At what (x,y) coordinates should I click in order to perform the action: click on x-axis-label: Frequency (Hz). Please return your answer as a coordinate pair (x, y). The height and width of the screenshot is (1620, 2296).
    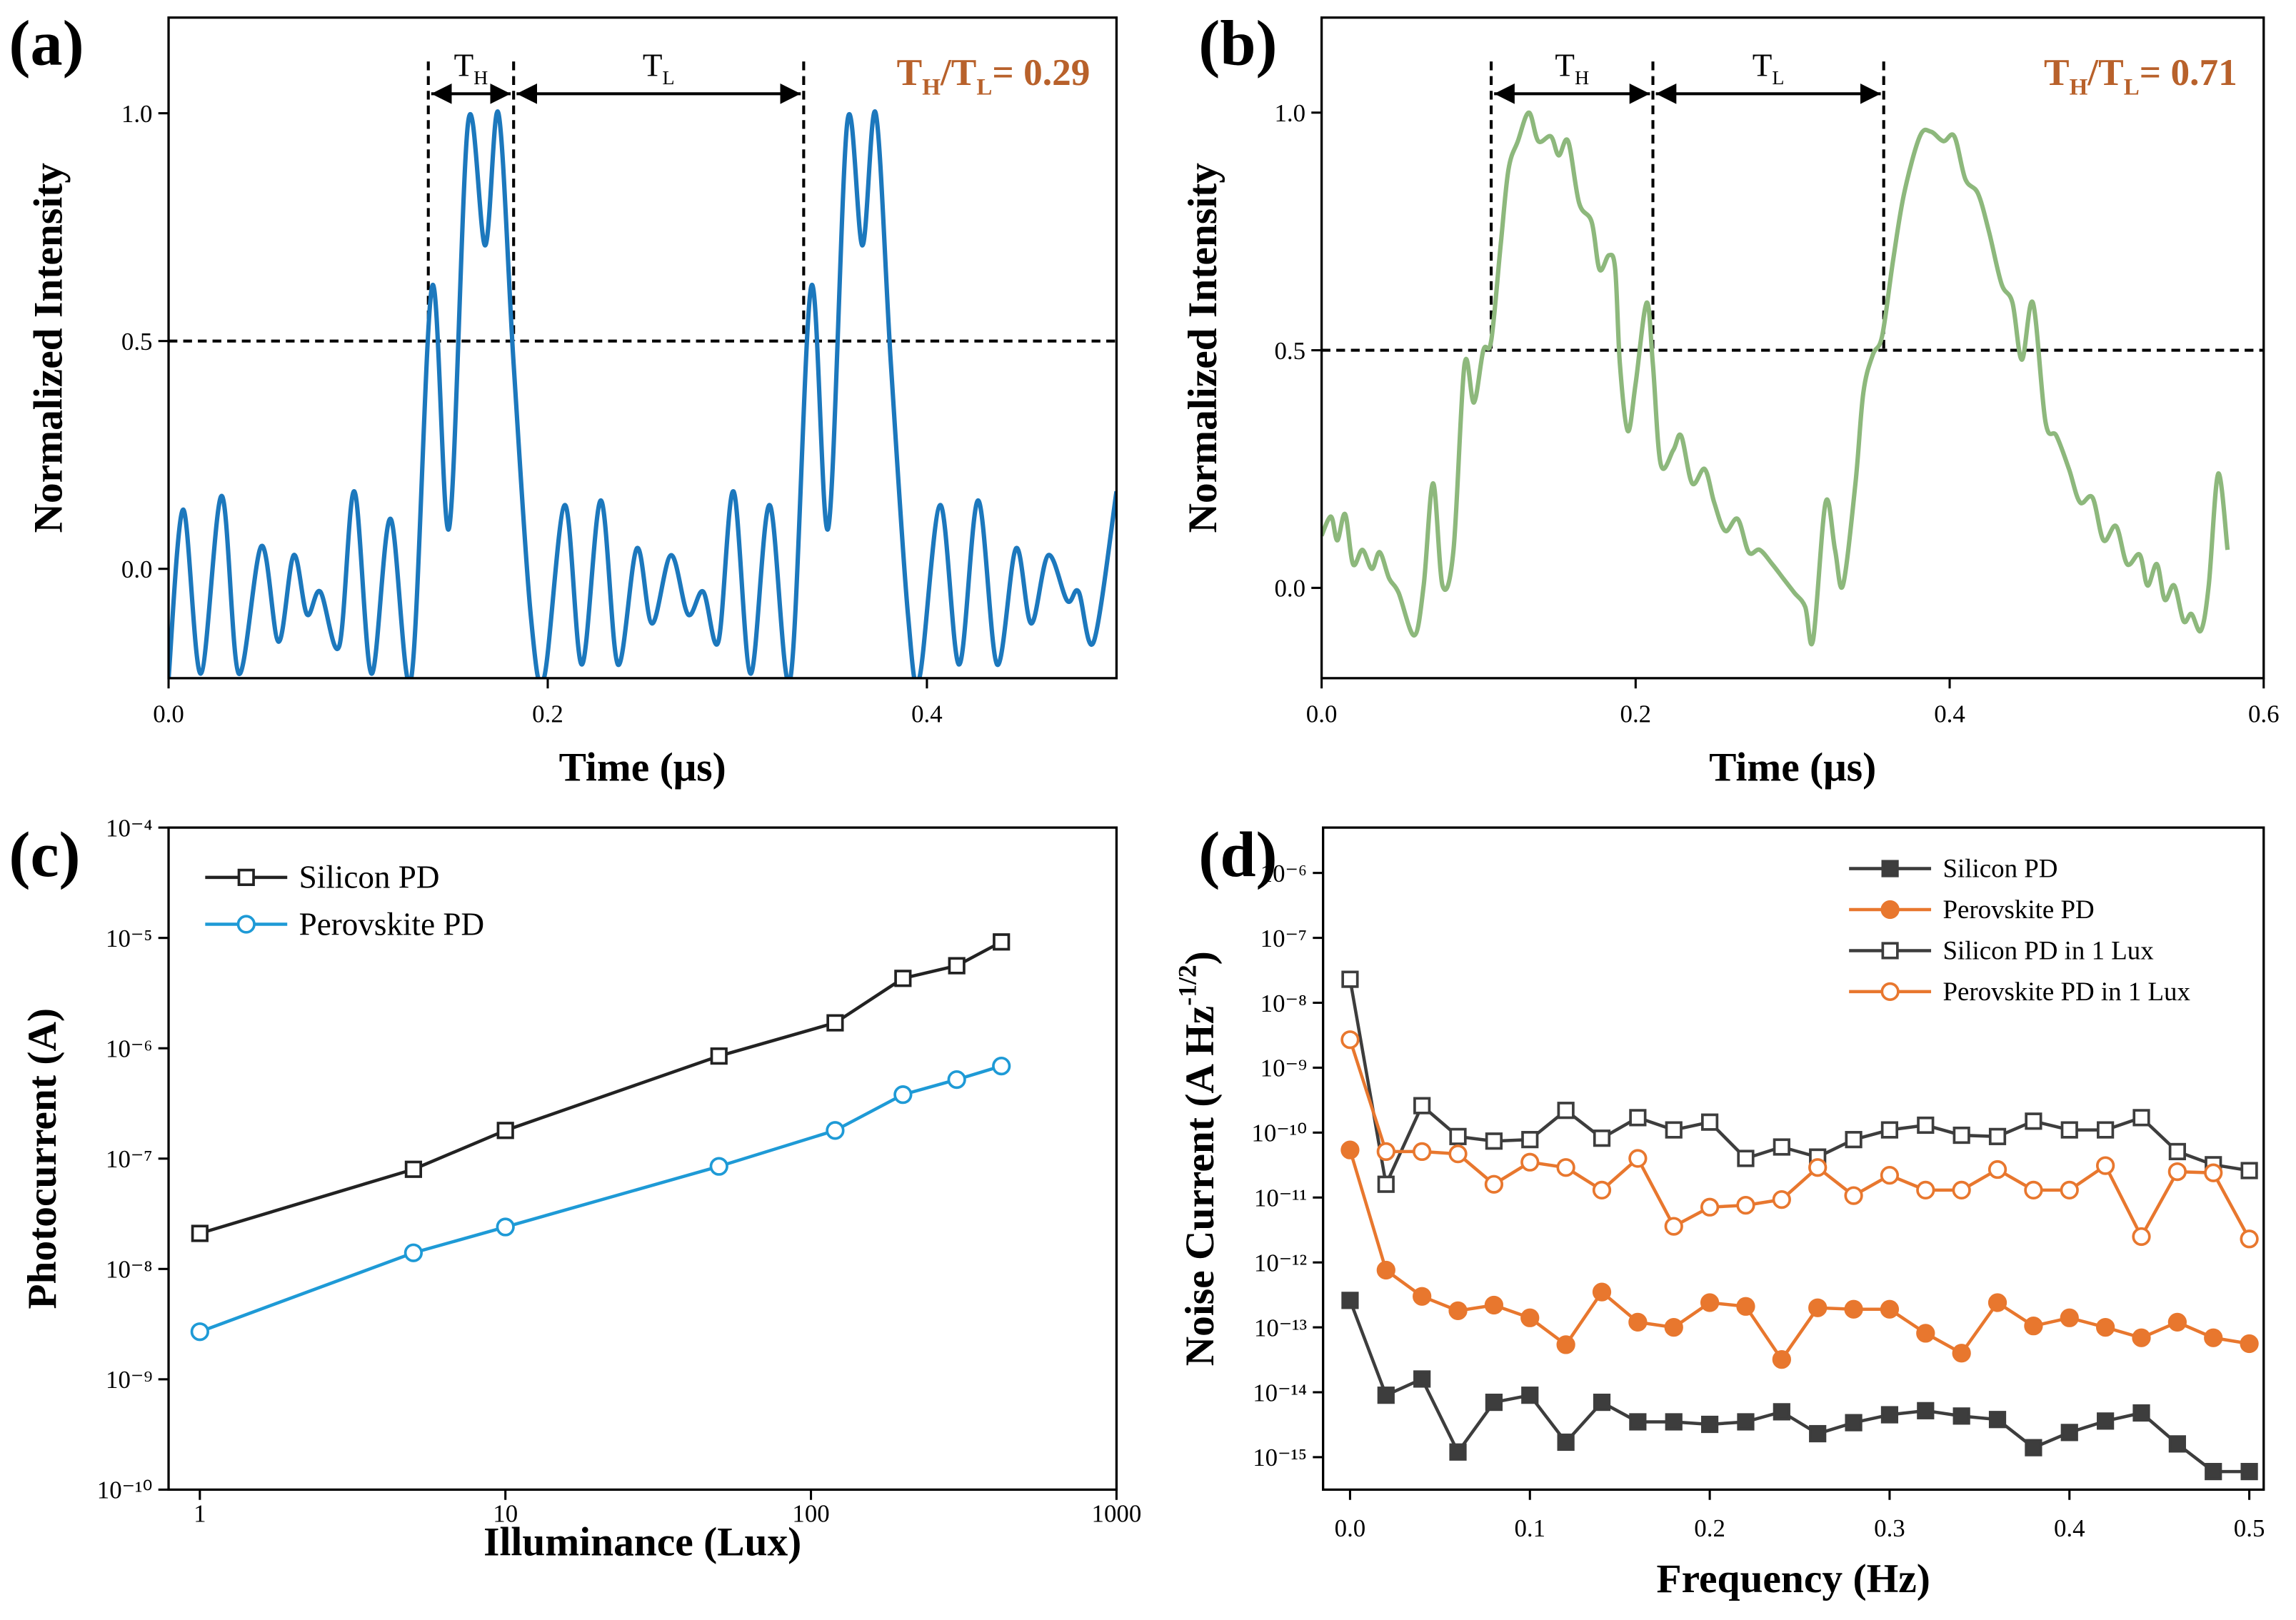
    Looking at the image, I should click on (1793, 1578).